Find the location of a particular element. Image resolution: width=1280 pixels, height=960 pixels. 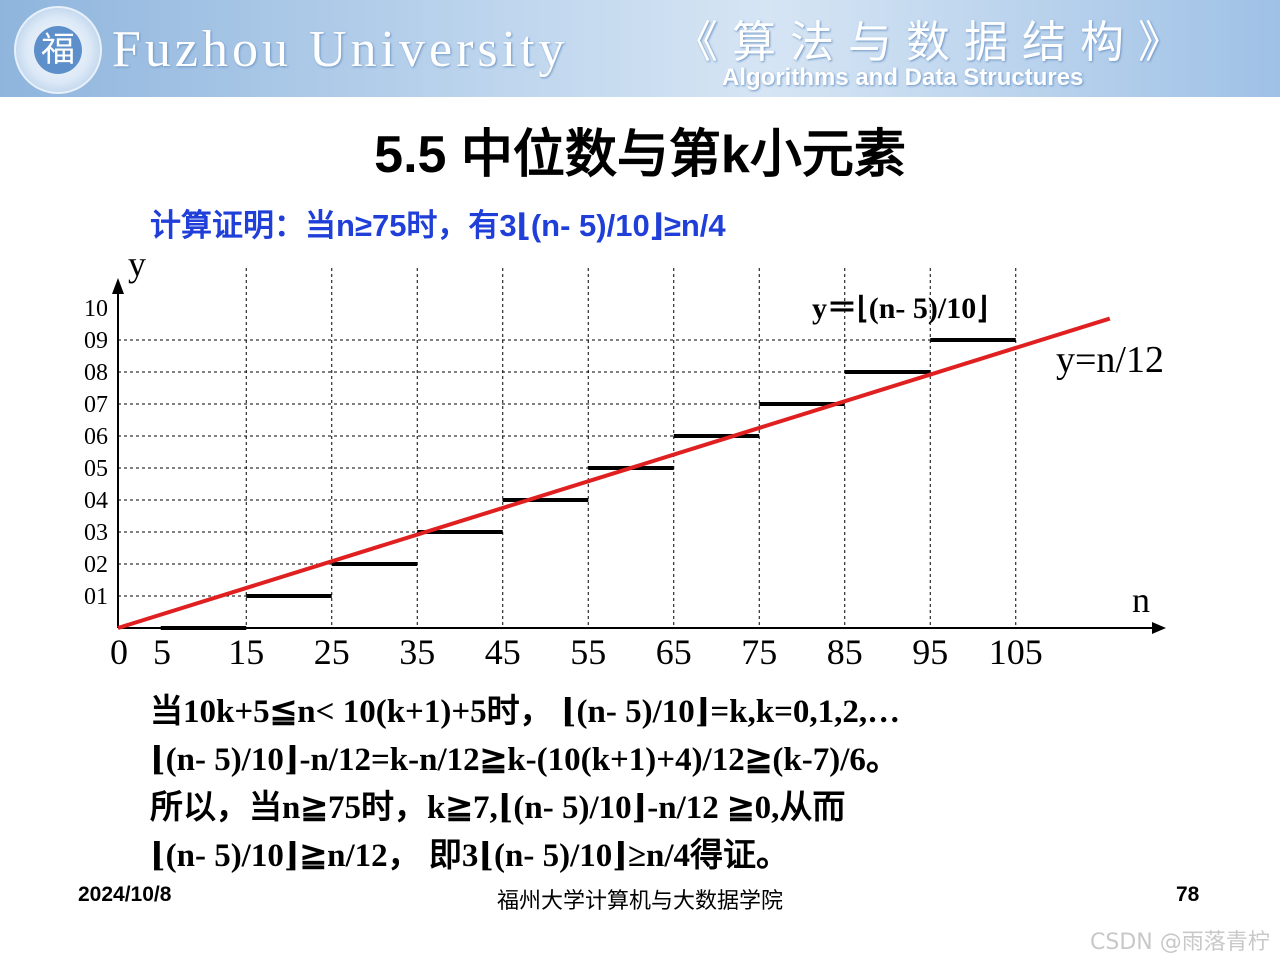

x-tick-label: 25 is located at coordinates (332, 652).